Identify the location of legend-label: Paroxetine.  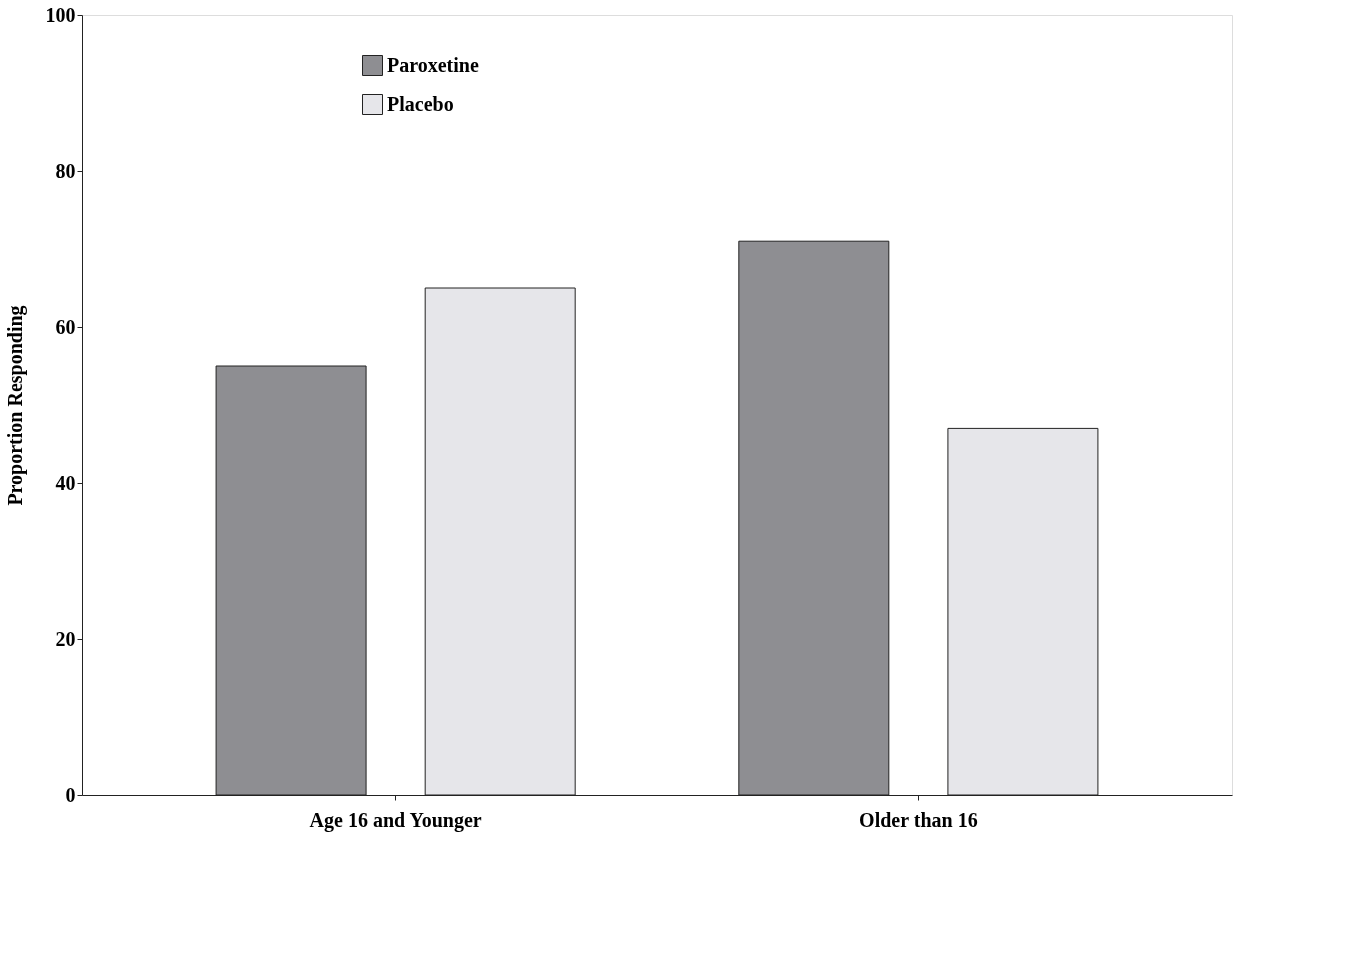
(433, 64).